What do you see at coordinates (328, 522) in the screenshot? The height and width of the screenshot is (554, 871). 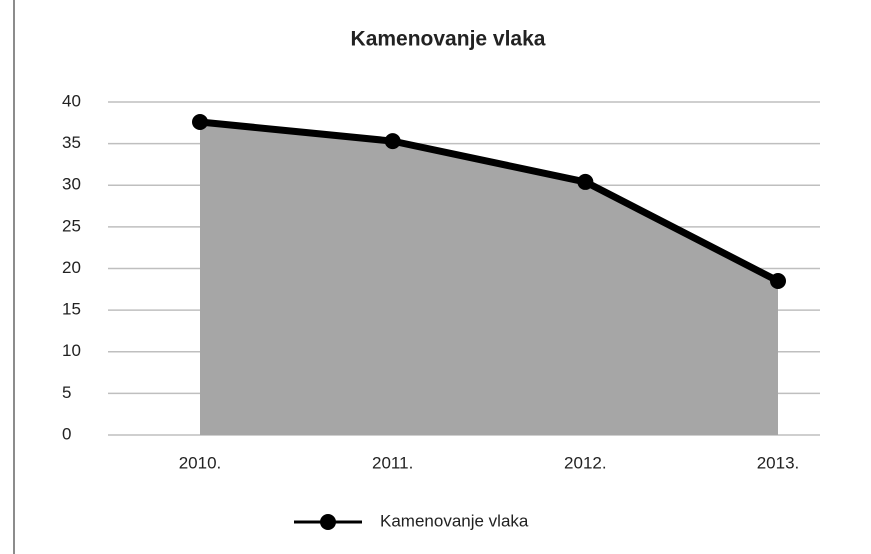 I see `legend-marker` at bounding box center [328, 522].